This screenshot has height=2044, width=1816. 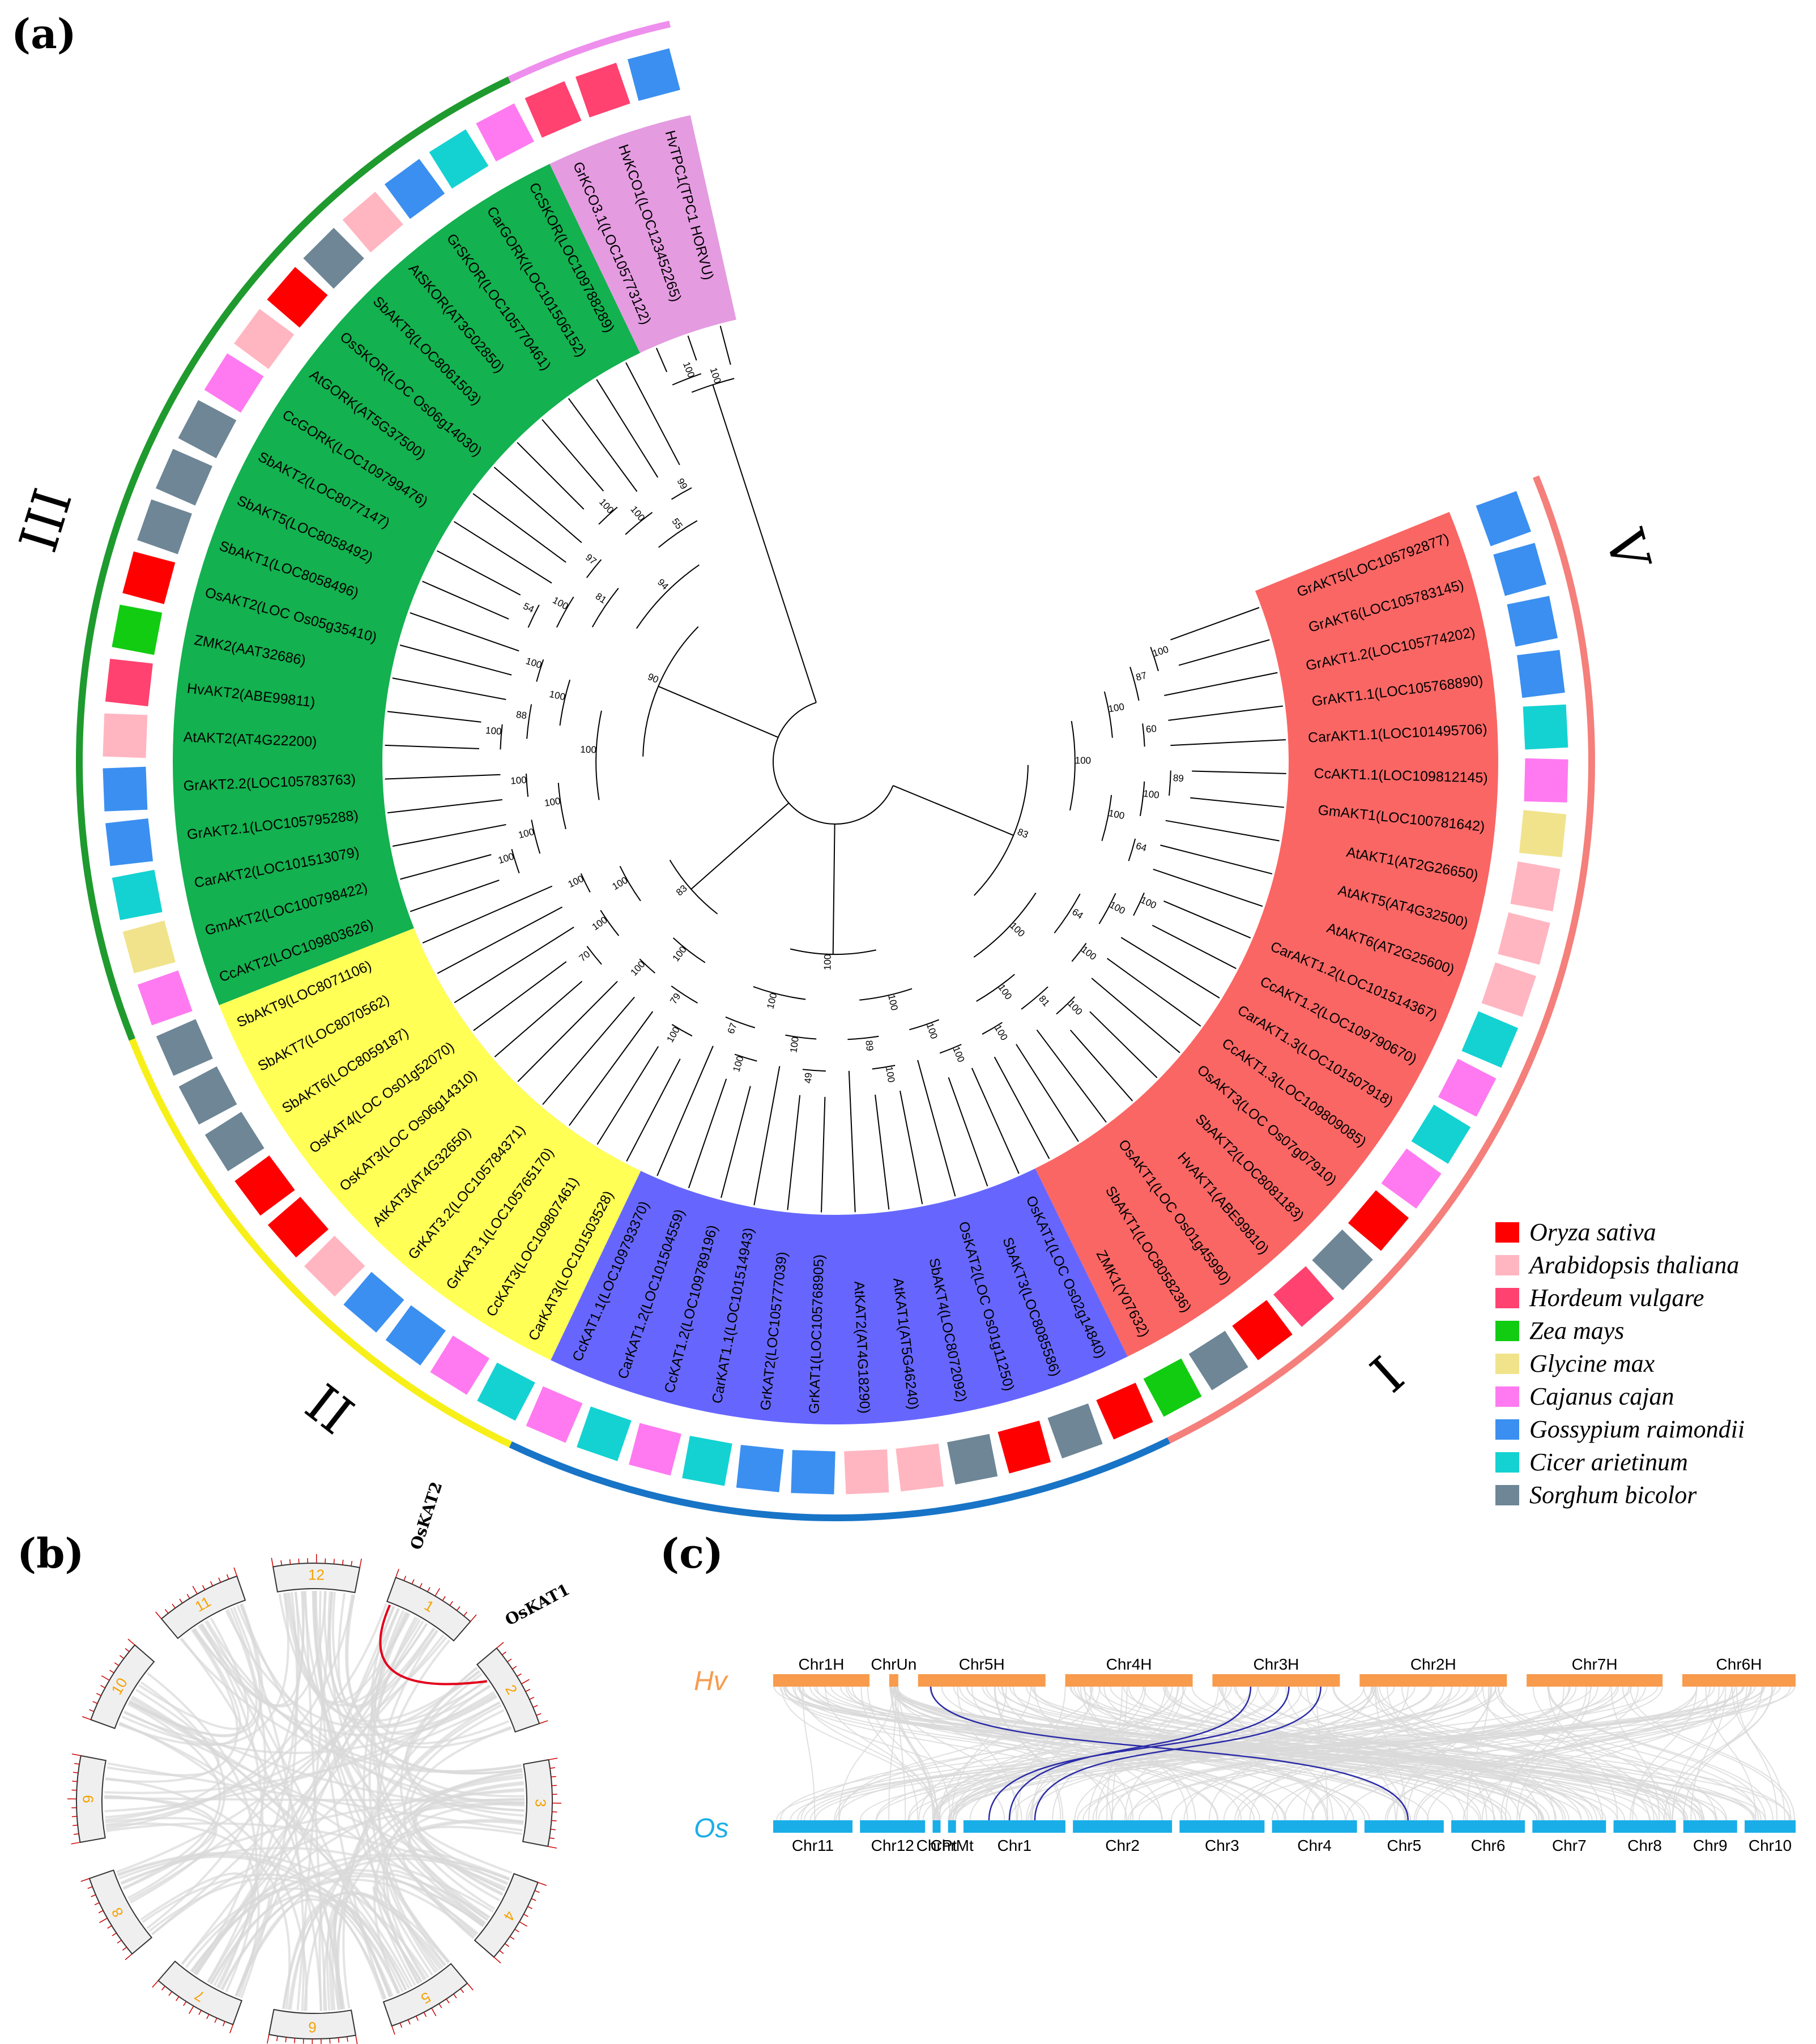 I want to click on legend-swatch-car, so click(x=1507, y=1462).